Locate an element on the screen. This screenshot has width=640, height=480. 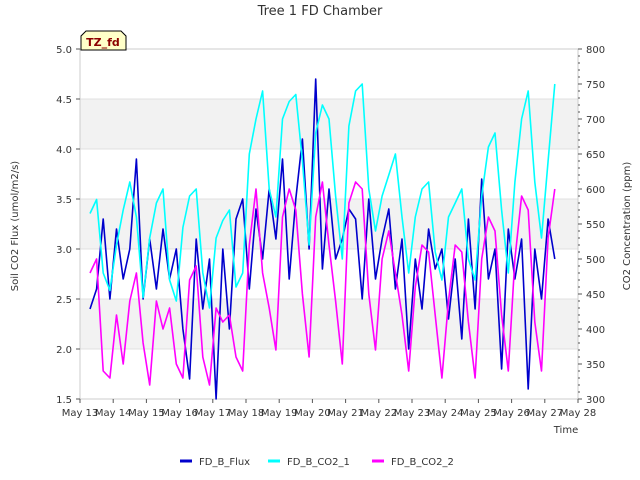
x-axis-title: Time is located at coordinates (565, 430).